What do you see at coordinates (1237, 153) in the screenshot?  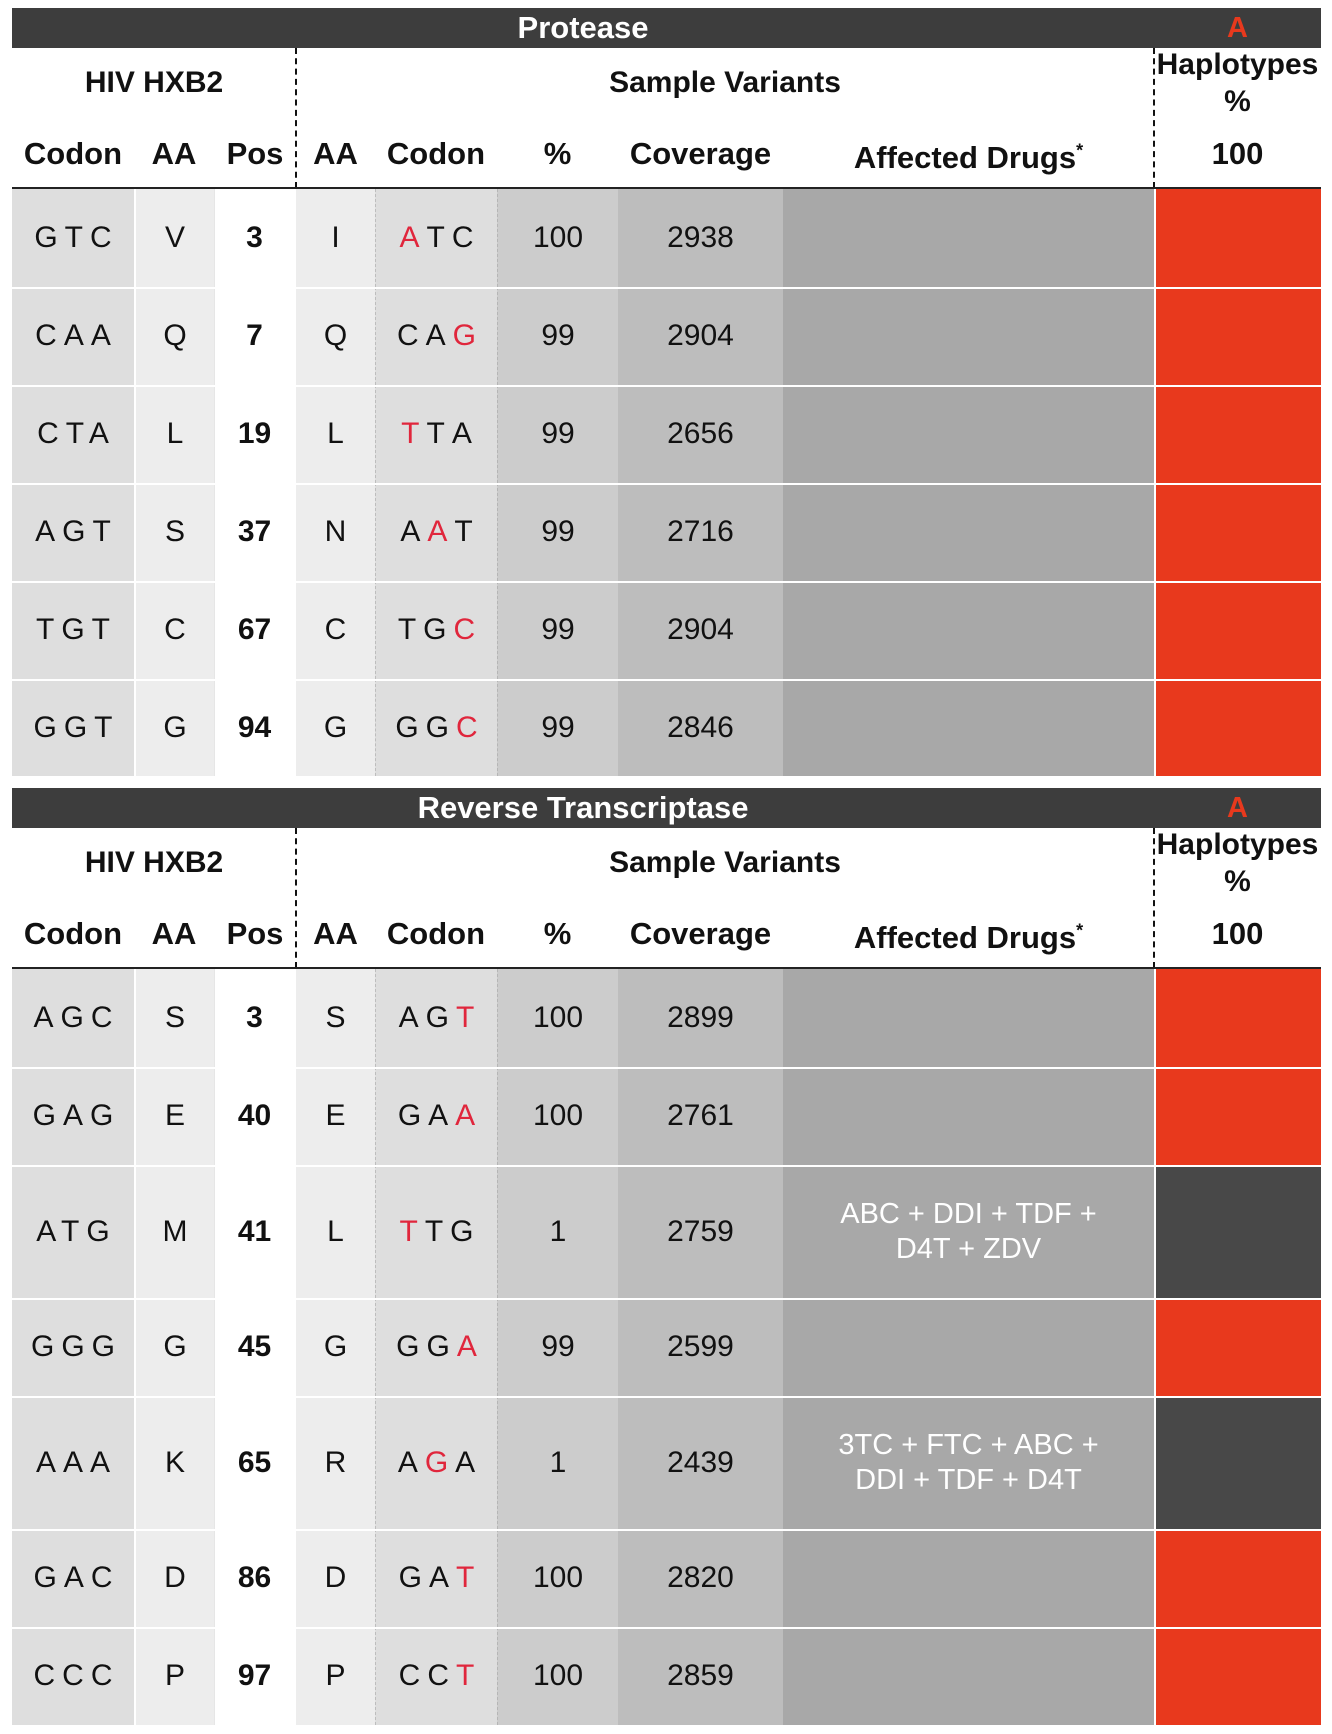 I see `haplotype-percentage: 100` at bounding box center [1237, 153].